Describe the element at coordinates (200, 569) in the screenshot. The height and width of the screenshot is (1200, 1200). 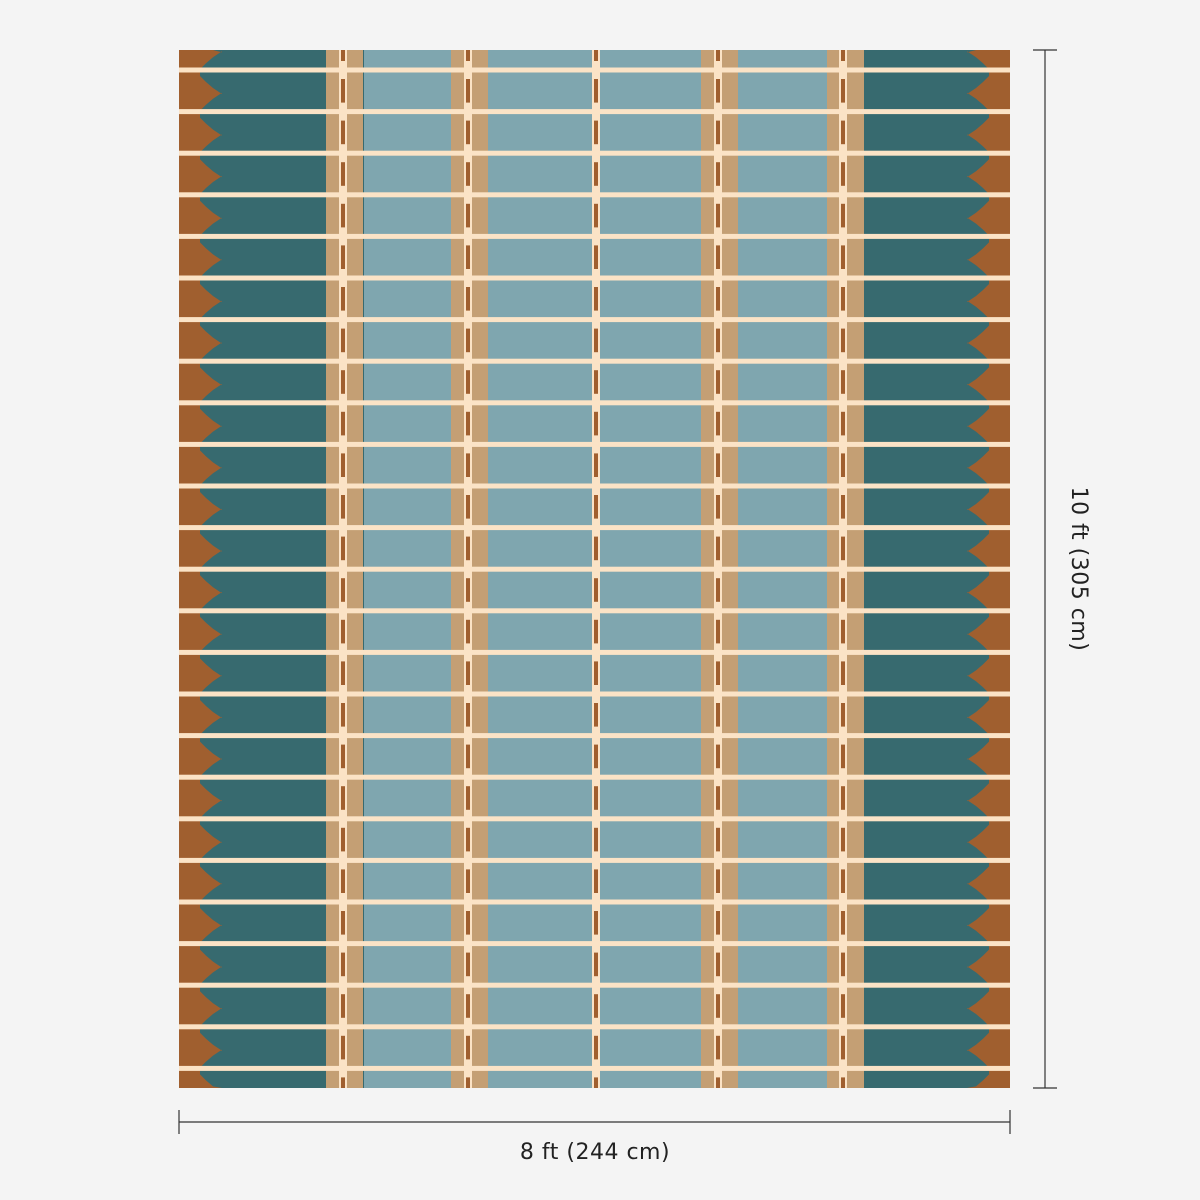
I see `left-border` at that location.